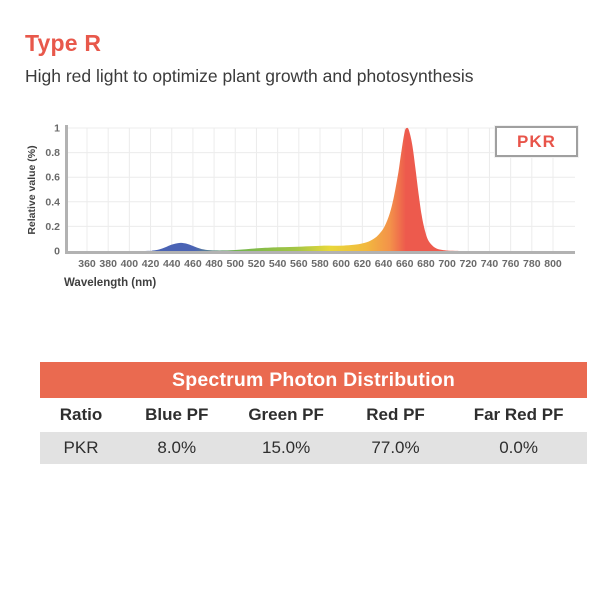 Image resolution: width=600 pixels, height=600 pixels. What do you see at coordinates (87, 264) in the screenshot?
I see `x-tick-label: 360` at bounding box center [87, 264].